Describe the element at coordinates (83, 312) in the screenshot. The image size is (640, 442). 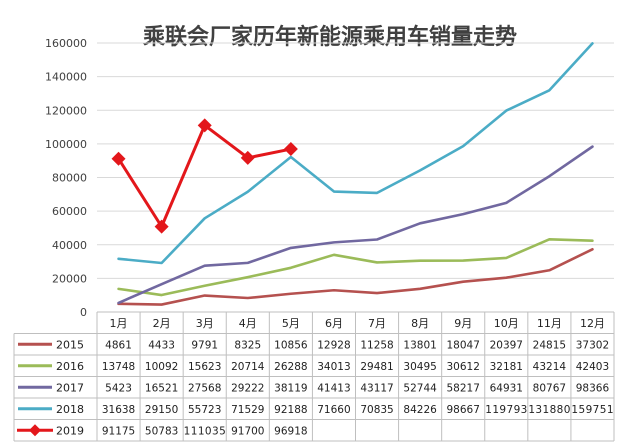
I see `y-tick-label: 0` at that location.